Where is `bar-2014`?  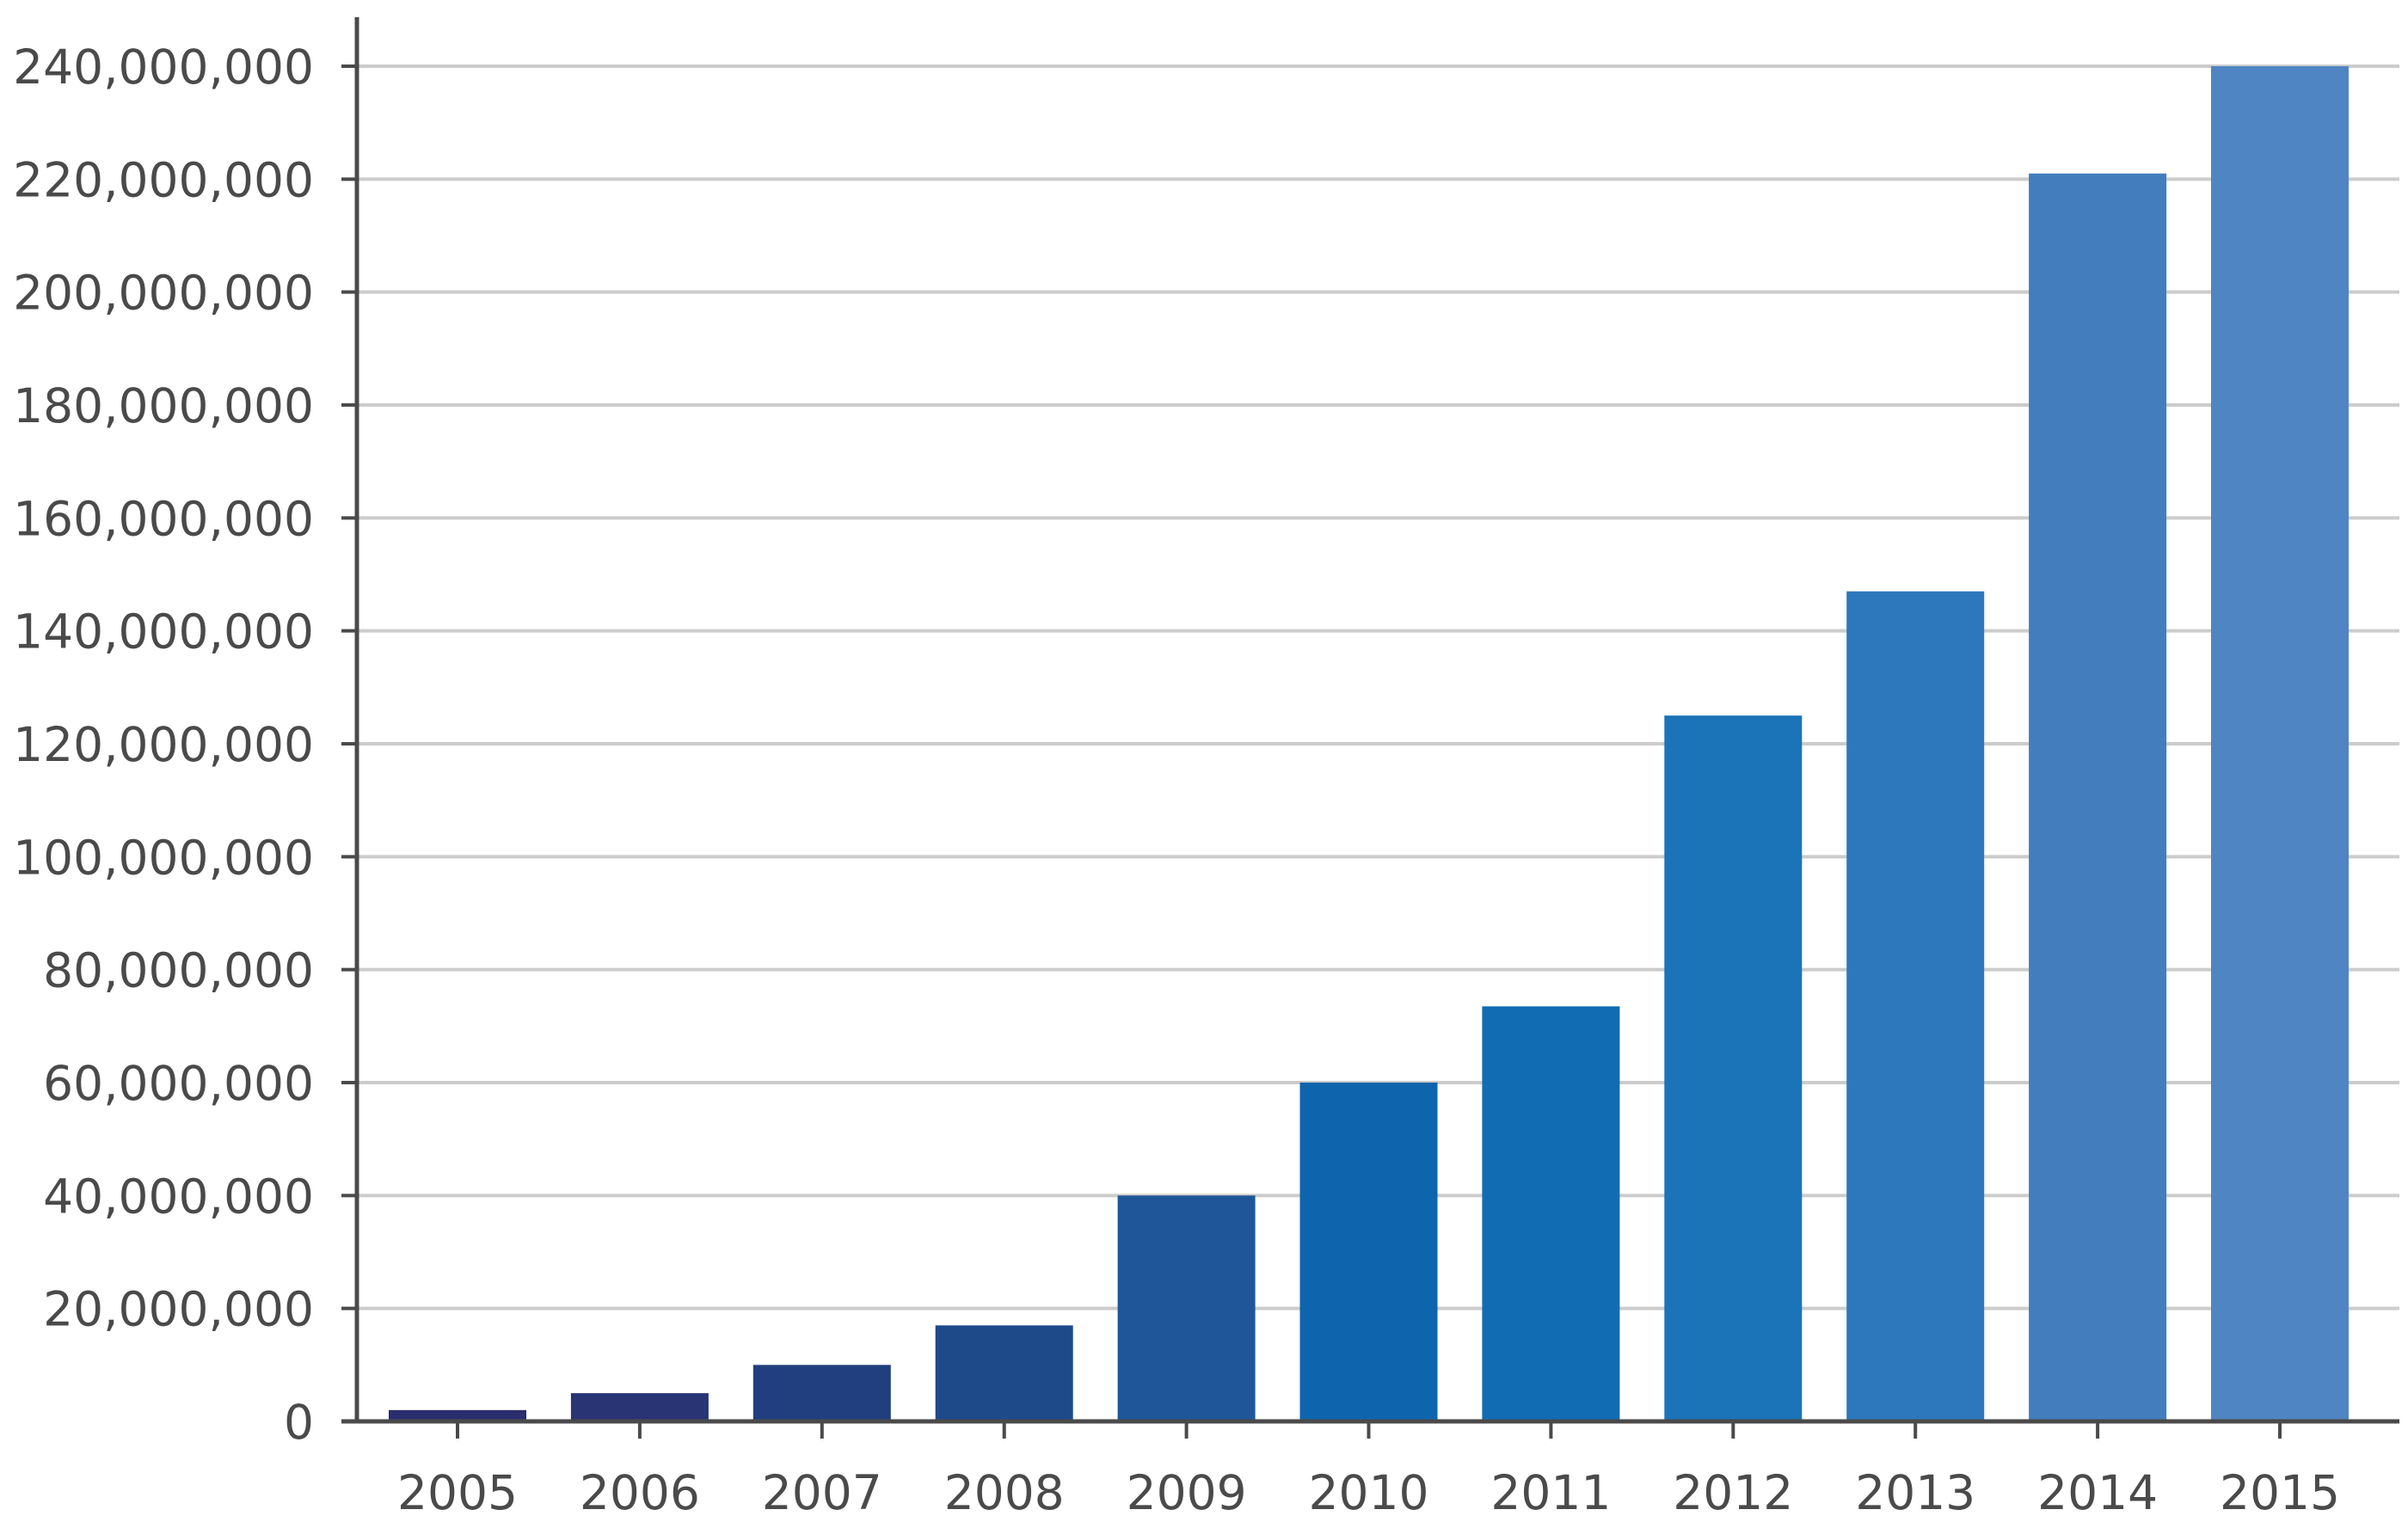
bar-2014 is located at coordinates (2098, 797).